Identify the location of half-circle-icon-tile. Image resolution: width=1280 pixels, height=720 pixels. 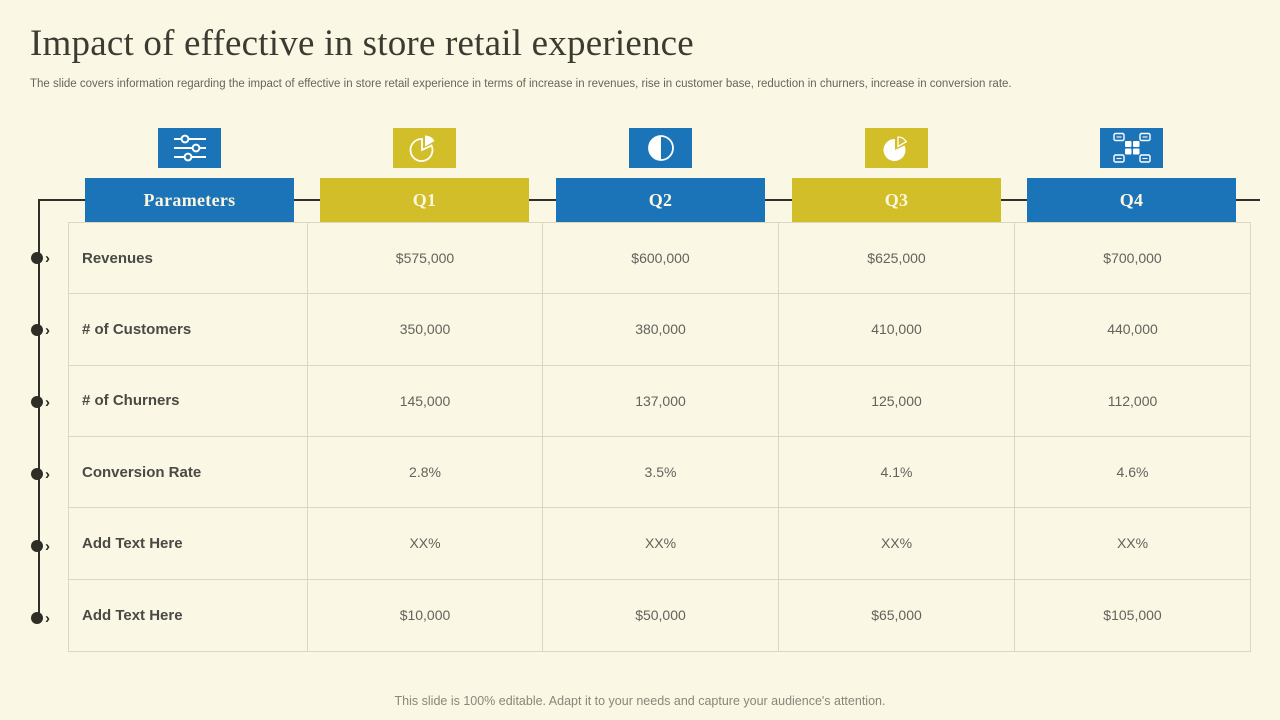
(660, 148).